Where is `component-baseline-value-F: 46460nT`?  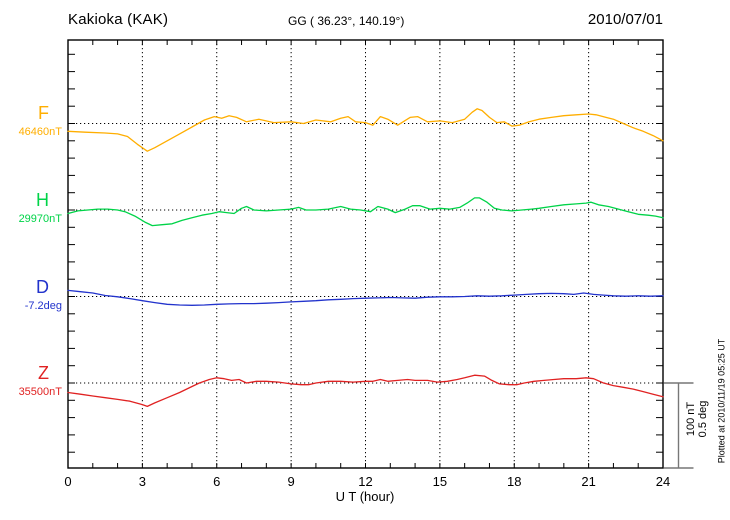
component-baseline-value-F: 46460nT is located at coordinates (40, 132).